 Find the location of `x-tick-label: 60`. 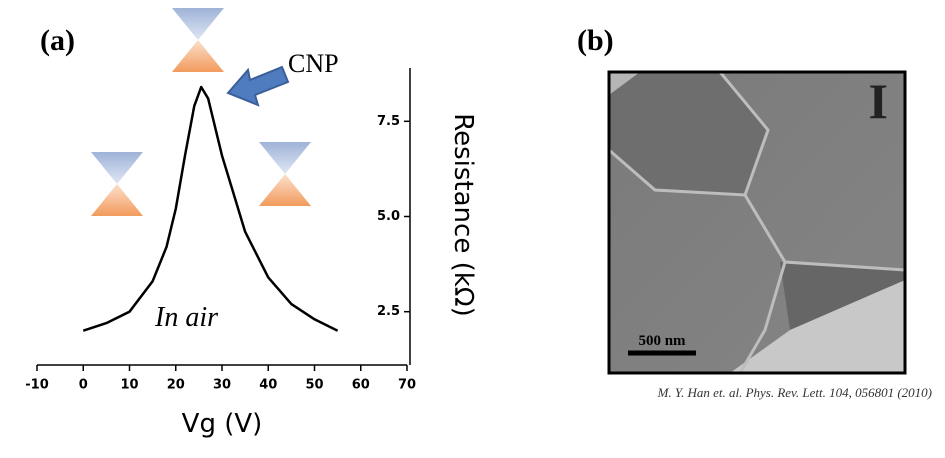

x-tick-label: 60 is located at coordinates (361, 385).